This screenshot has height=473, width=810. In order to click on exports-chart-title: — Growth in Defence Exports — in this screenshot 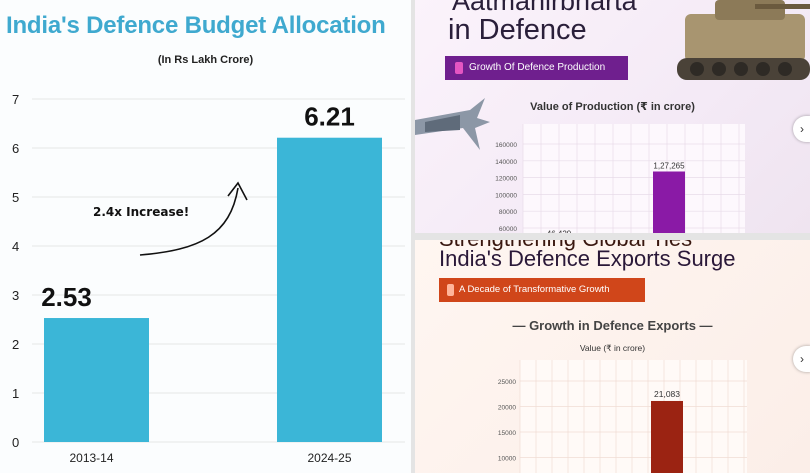, I will do `click(612, 325)`.